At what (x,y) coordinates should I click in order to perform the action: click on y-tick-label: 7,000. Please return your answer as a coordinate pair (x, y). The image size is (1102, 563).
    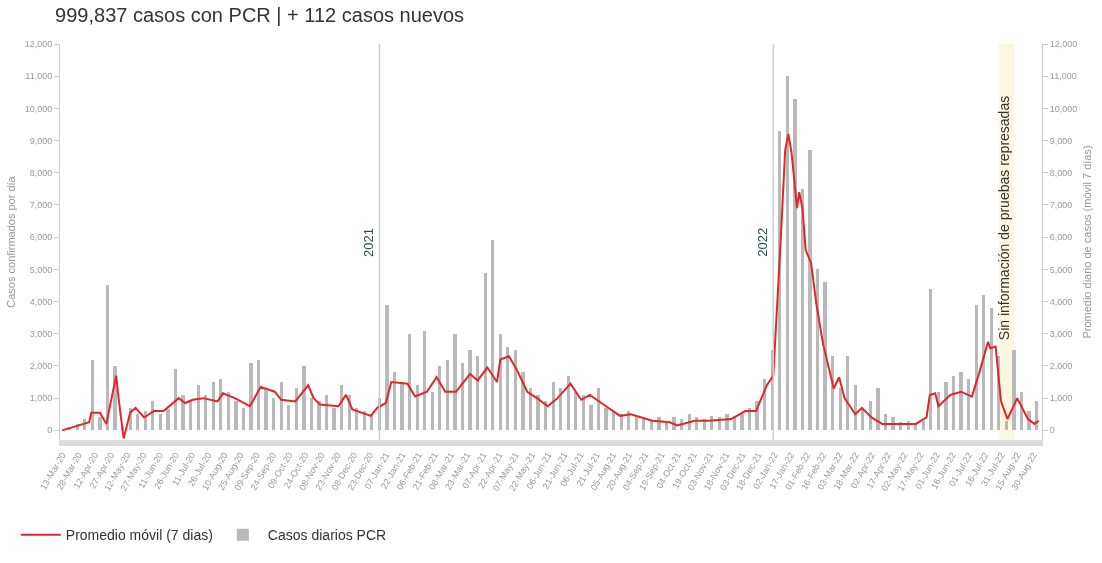
    Looking at the image, I should click on (41, 205).